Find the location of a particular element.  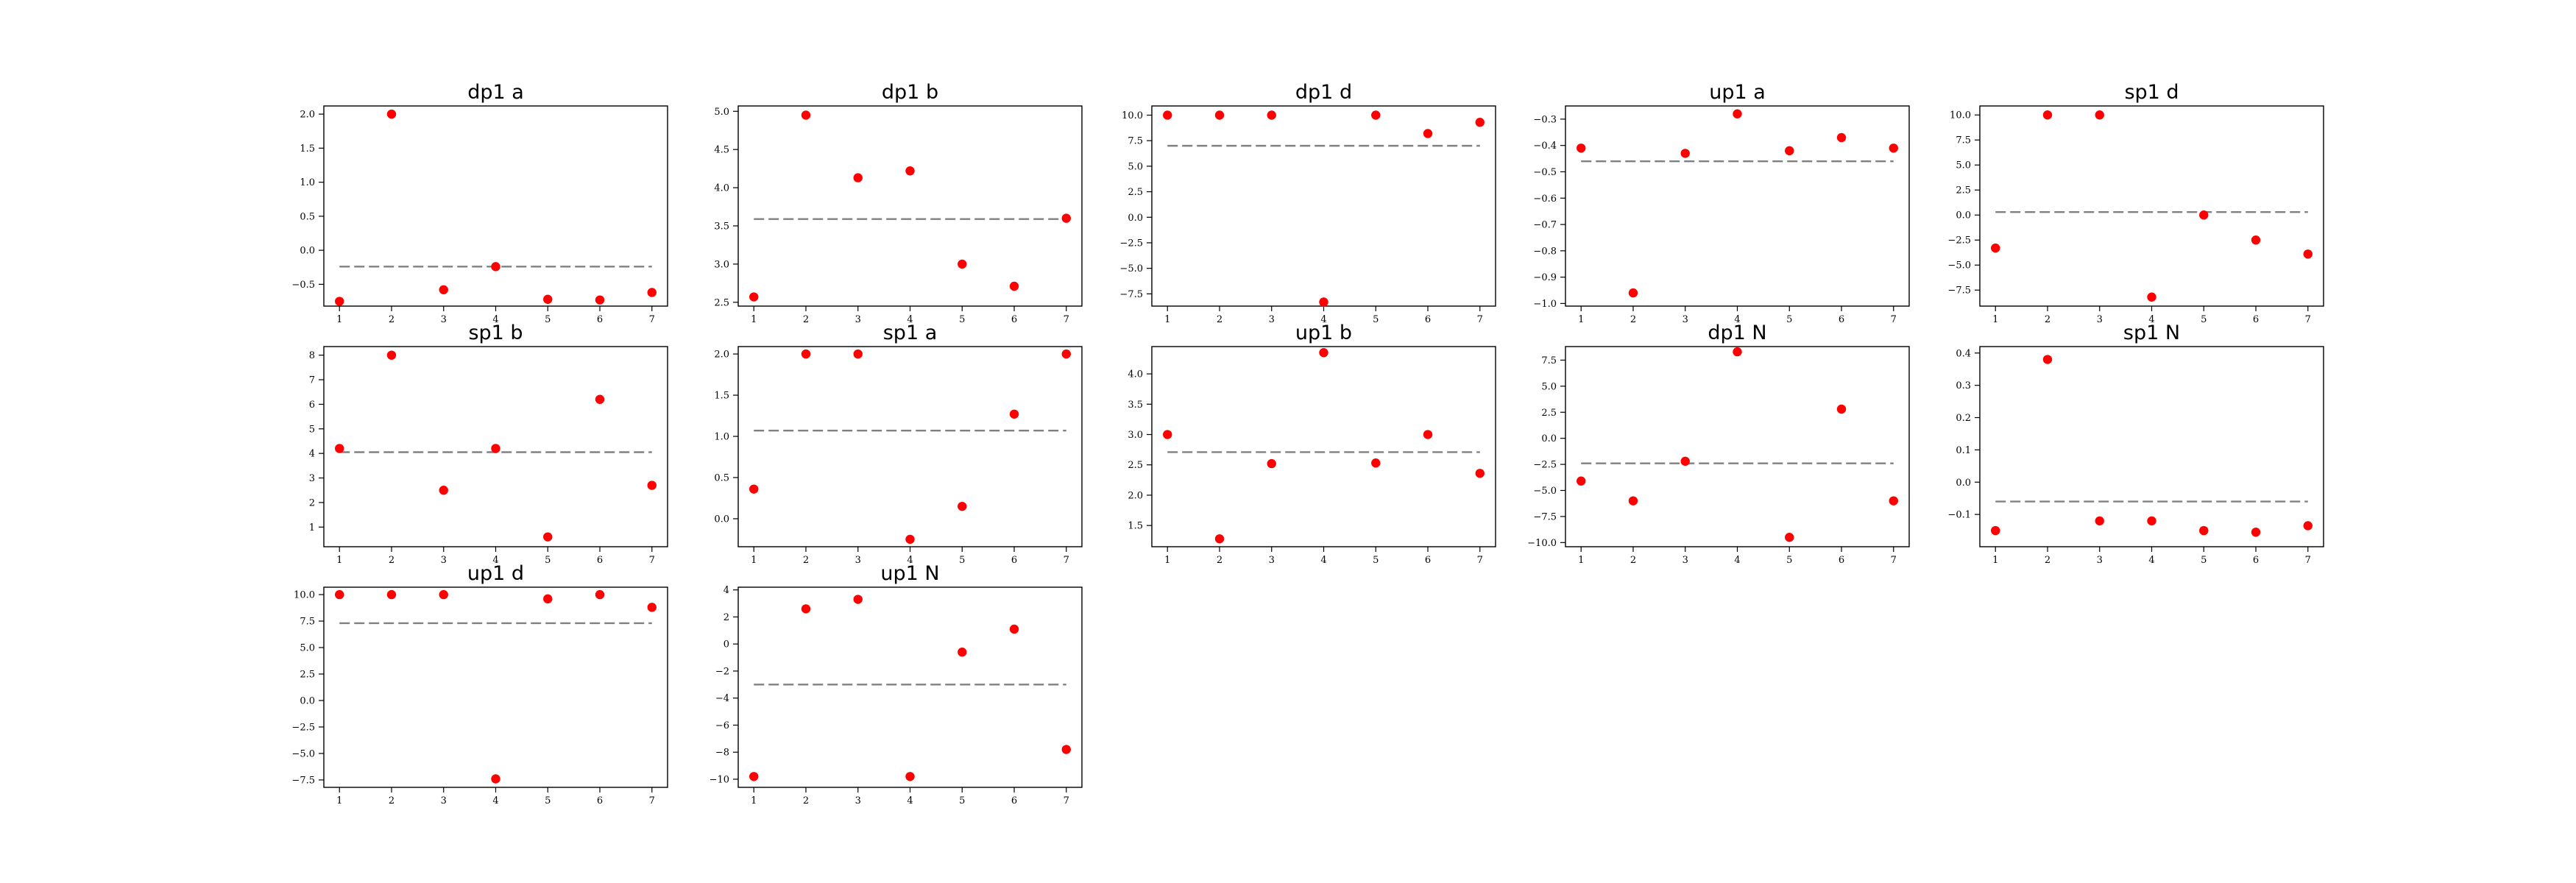

y-tick-label: 3.5 is located at coordinates (721, 227).